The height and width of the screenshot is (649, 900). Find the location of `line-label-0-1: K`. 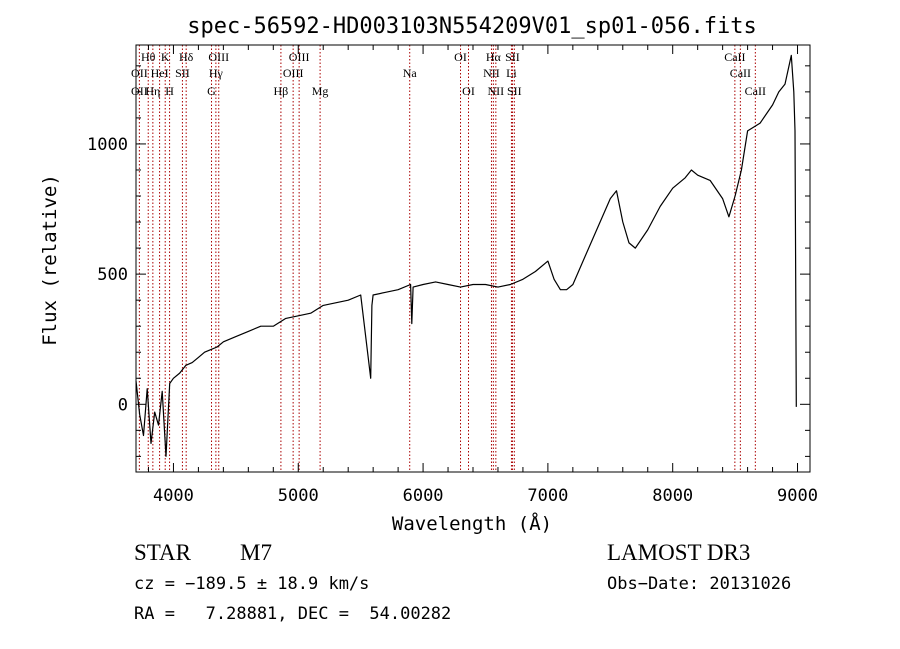

line-label-0-1: K is located at coordinates (165, 57).